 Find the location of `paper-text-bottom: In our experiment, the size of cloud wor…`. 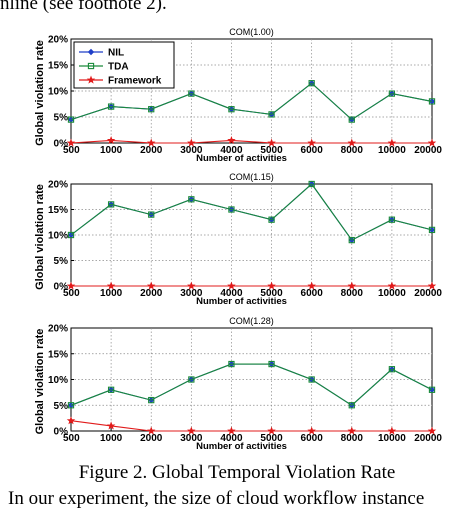

paper-text-bottom: In our experiment, the size of cloud wor… is located at coordinates (216, 498).